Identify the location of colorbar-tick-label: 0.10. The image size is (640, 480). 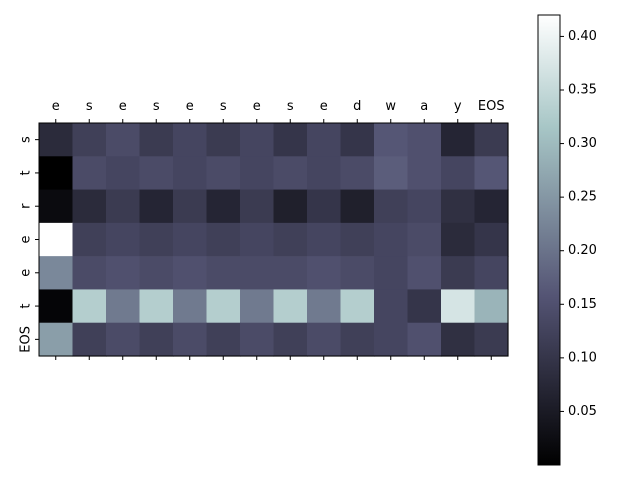
(582, 357).